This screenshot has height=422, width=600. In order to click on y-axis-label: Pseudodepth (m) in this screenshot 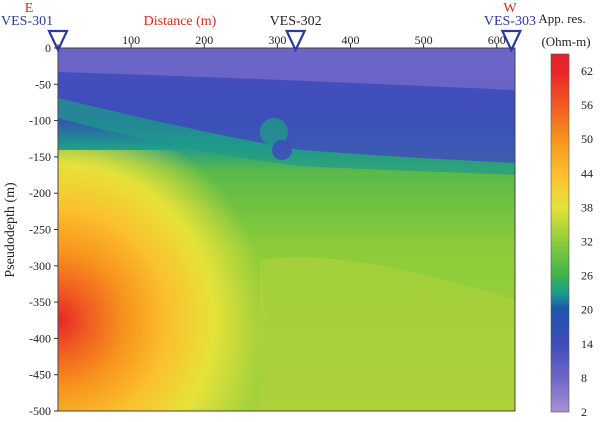, I will do `click(10, 230)`.